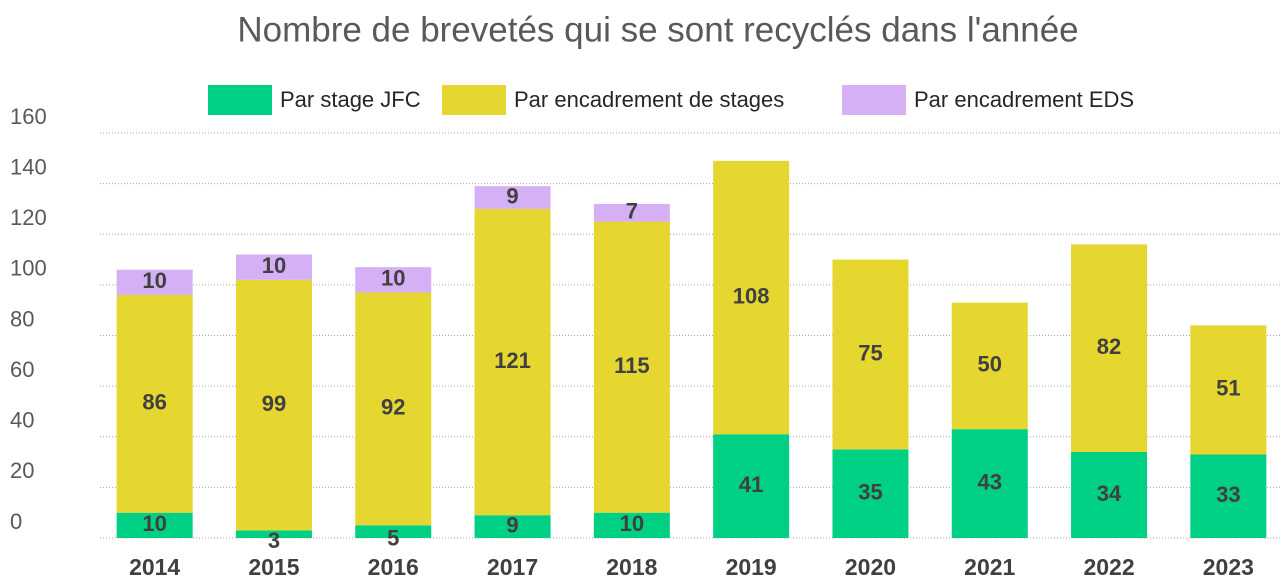  I want to click on data-label: 43, so click(990, 481).